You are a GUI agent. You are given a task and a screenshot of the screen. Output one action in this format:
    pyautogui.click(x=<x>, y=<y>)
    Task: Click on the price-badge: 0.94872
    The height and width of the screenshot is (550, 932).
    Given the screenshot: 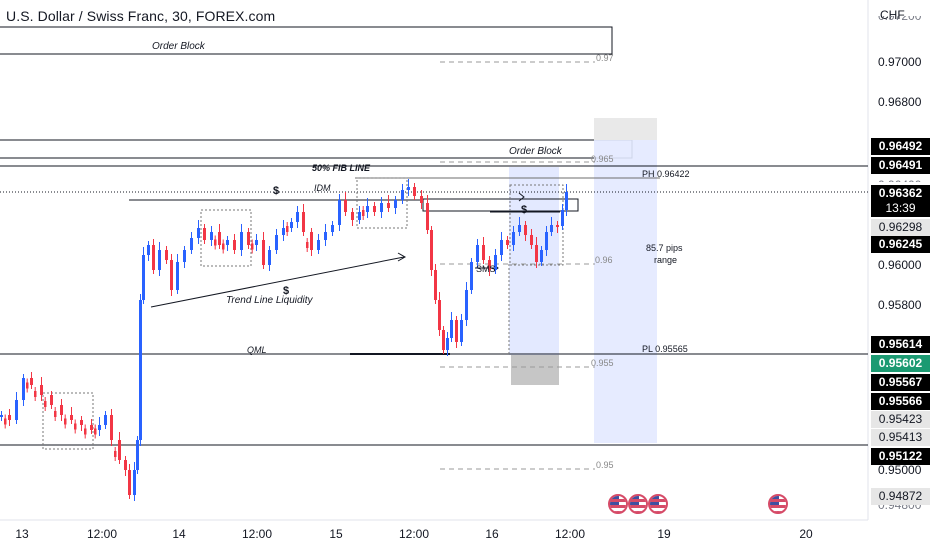 What is the action you would take?
    pyautogui.click(x=900, y=496)
    